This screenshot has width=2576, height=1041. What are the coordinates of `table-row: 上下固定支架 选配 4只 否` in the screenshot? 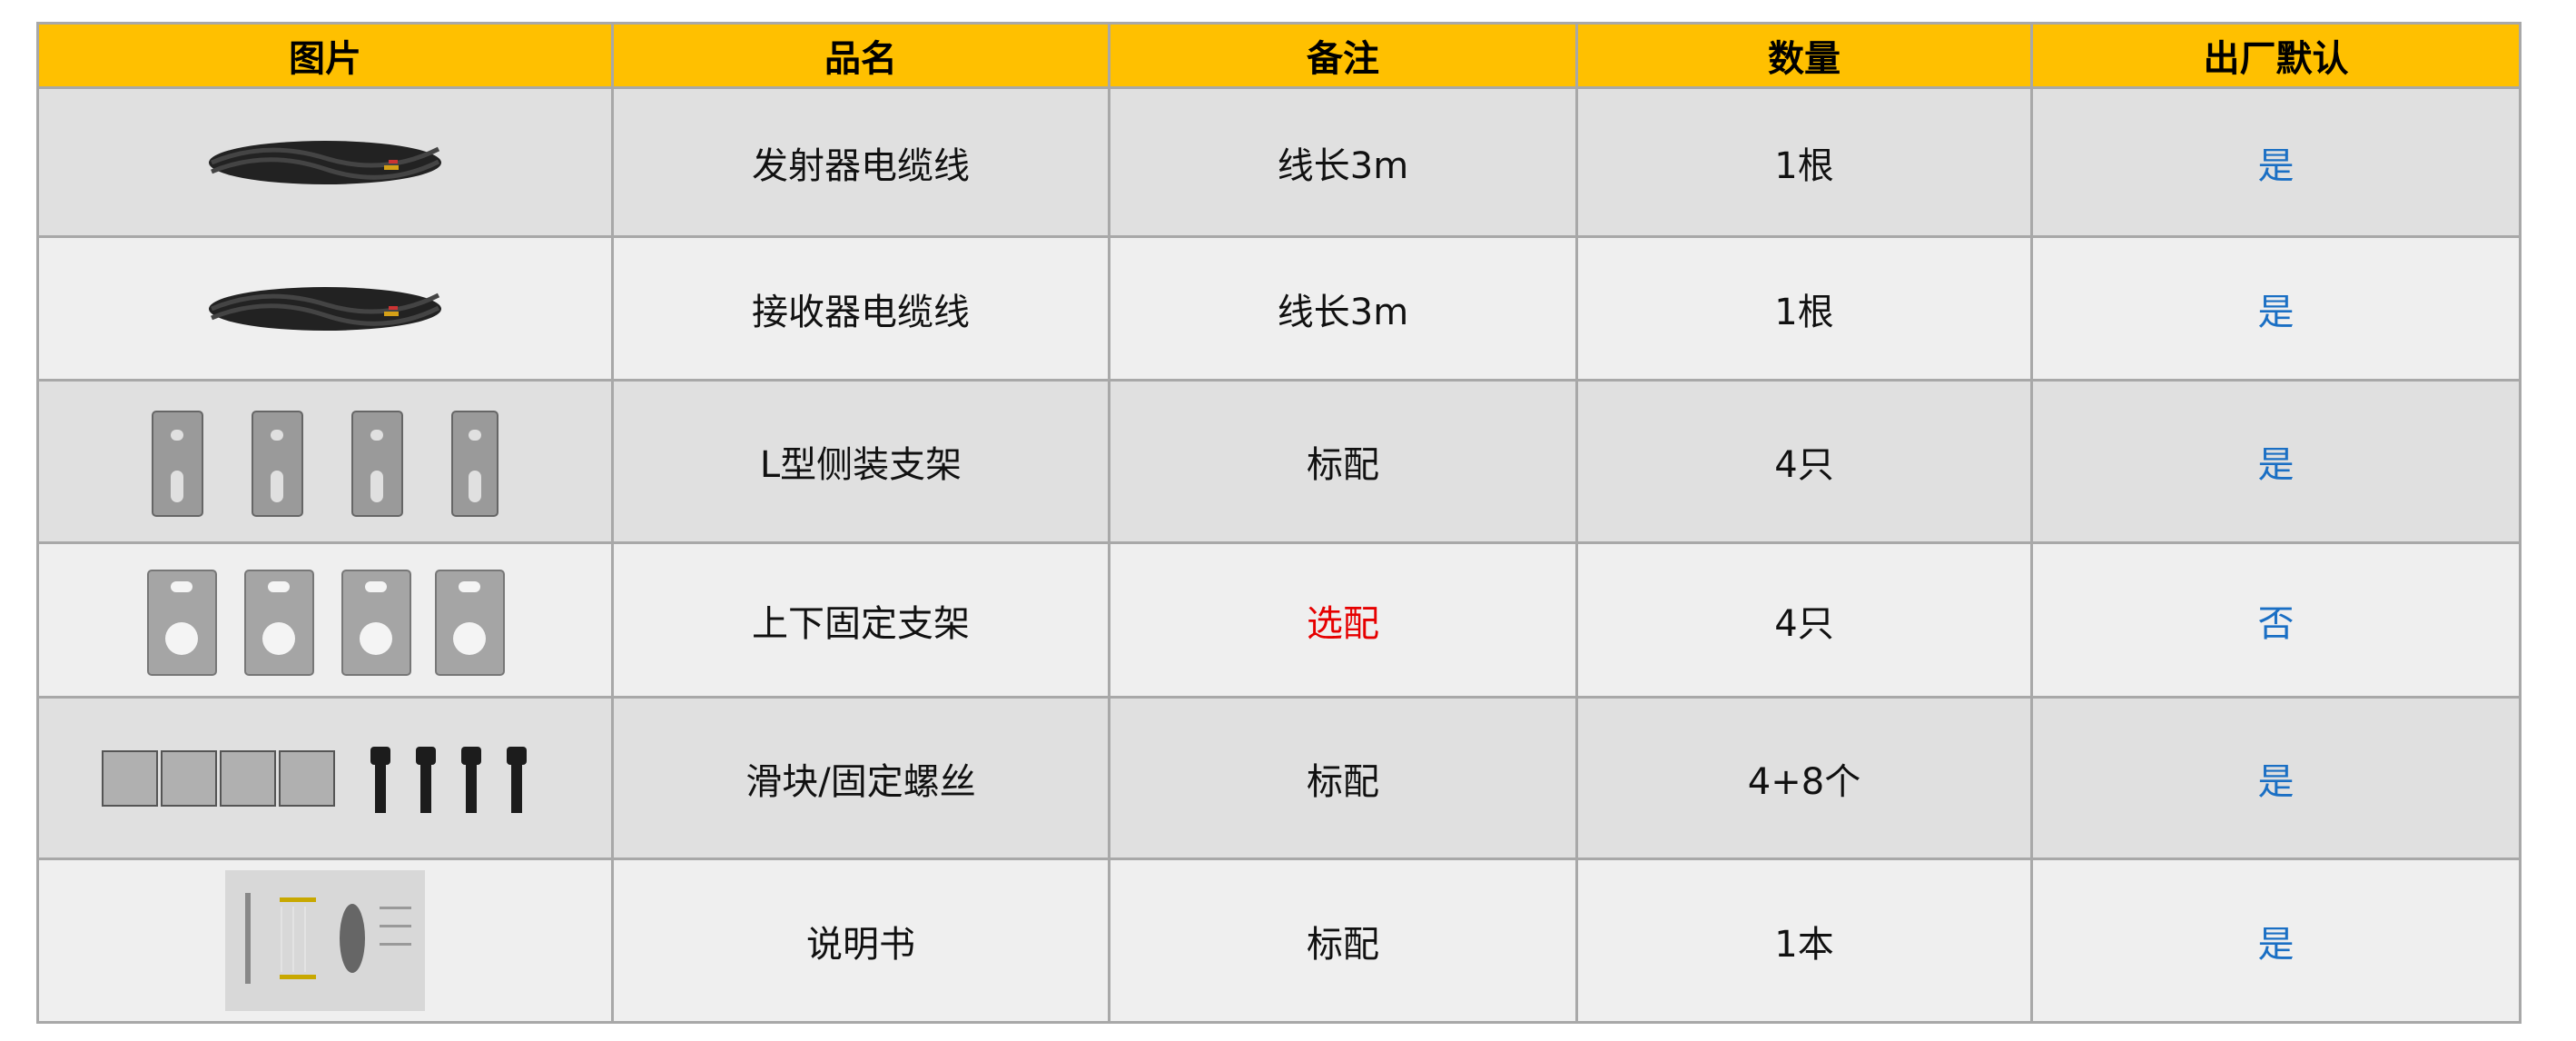 It's located at (1279, 620).